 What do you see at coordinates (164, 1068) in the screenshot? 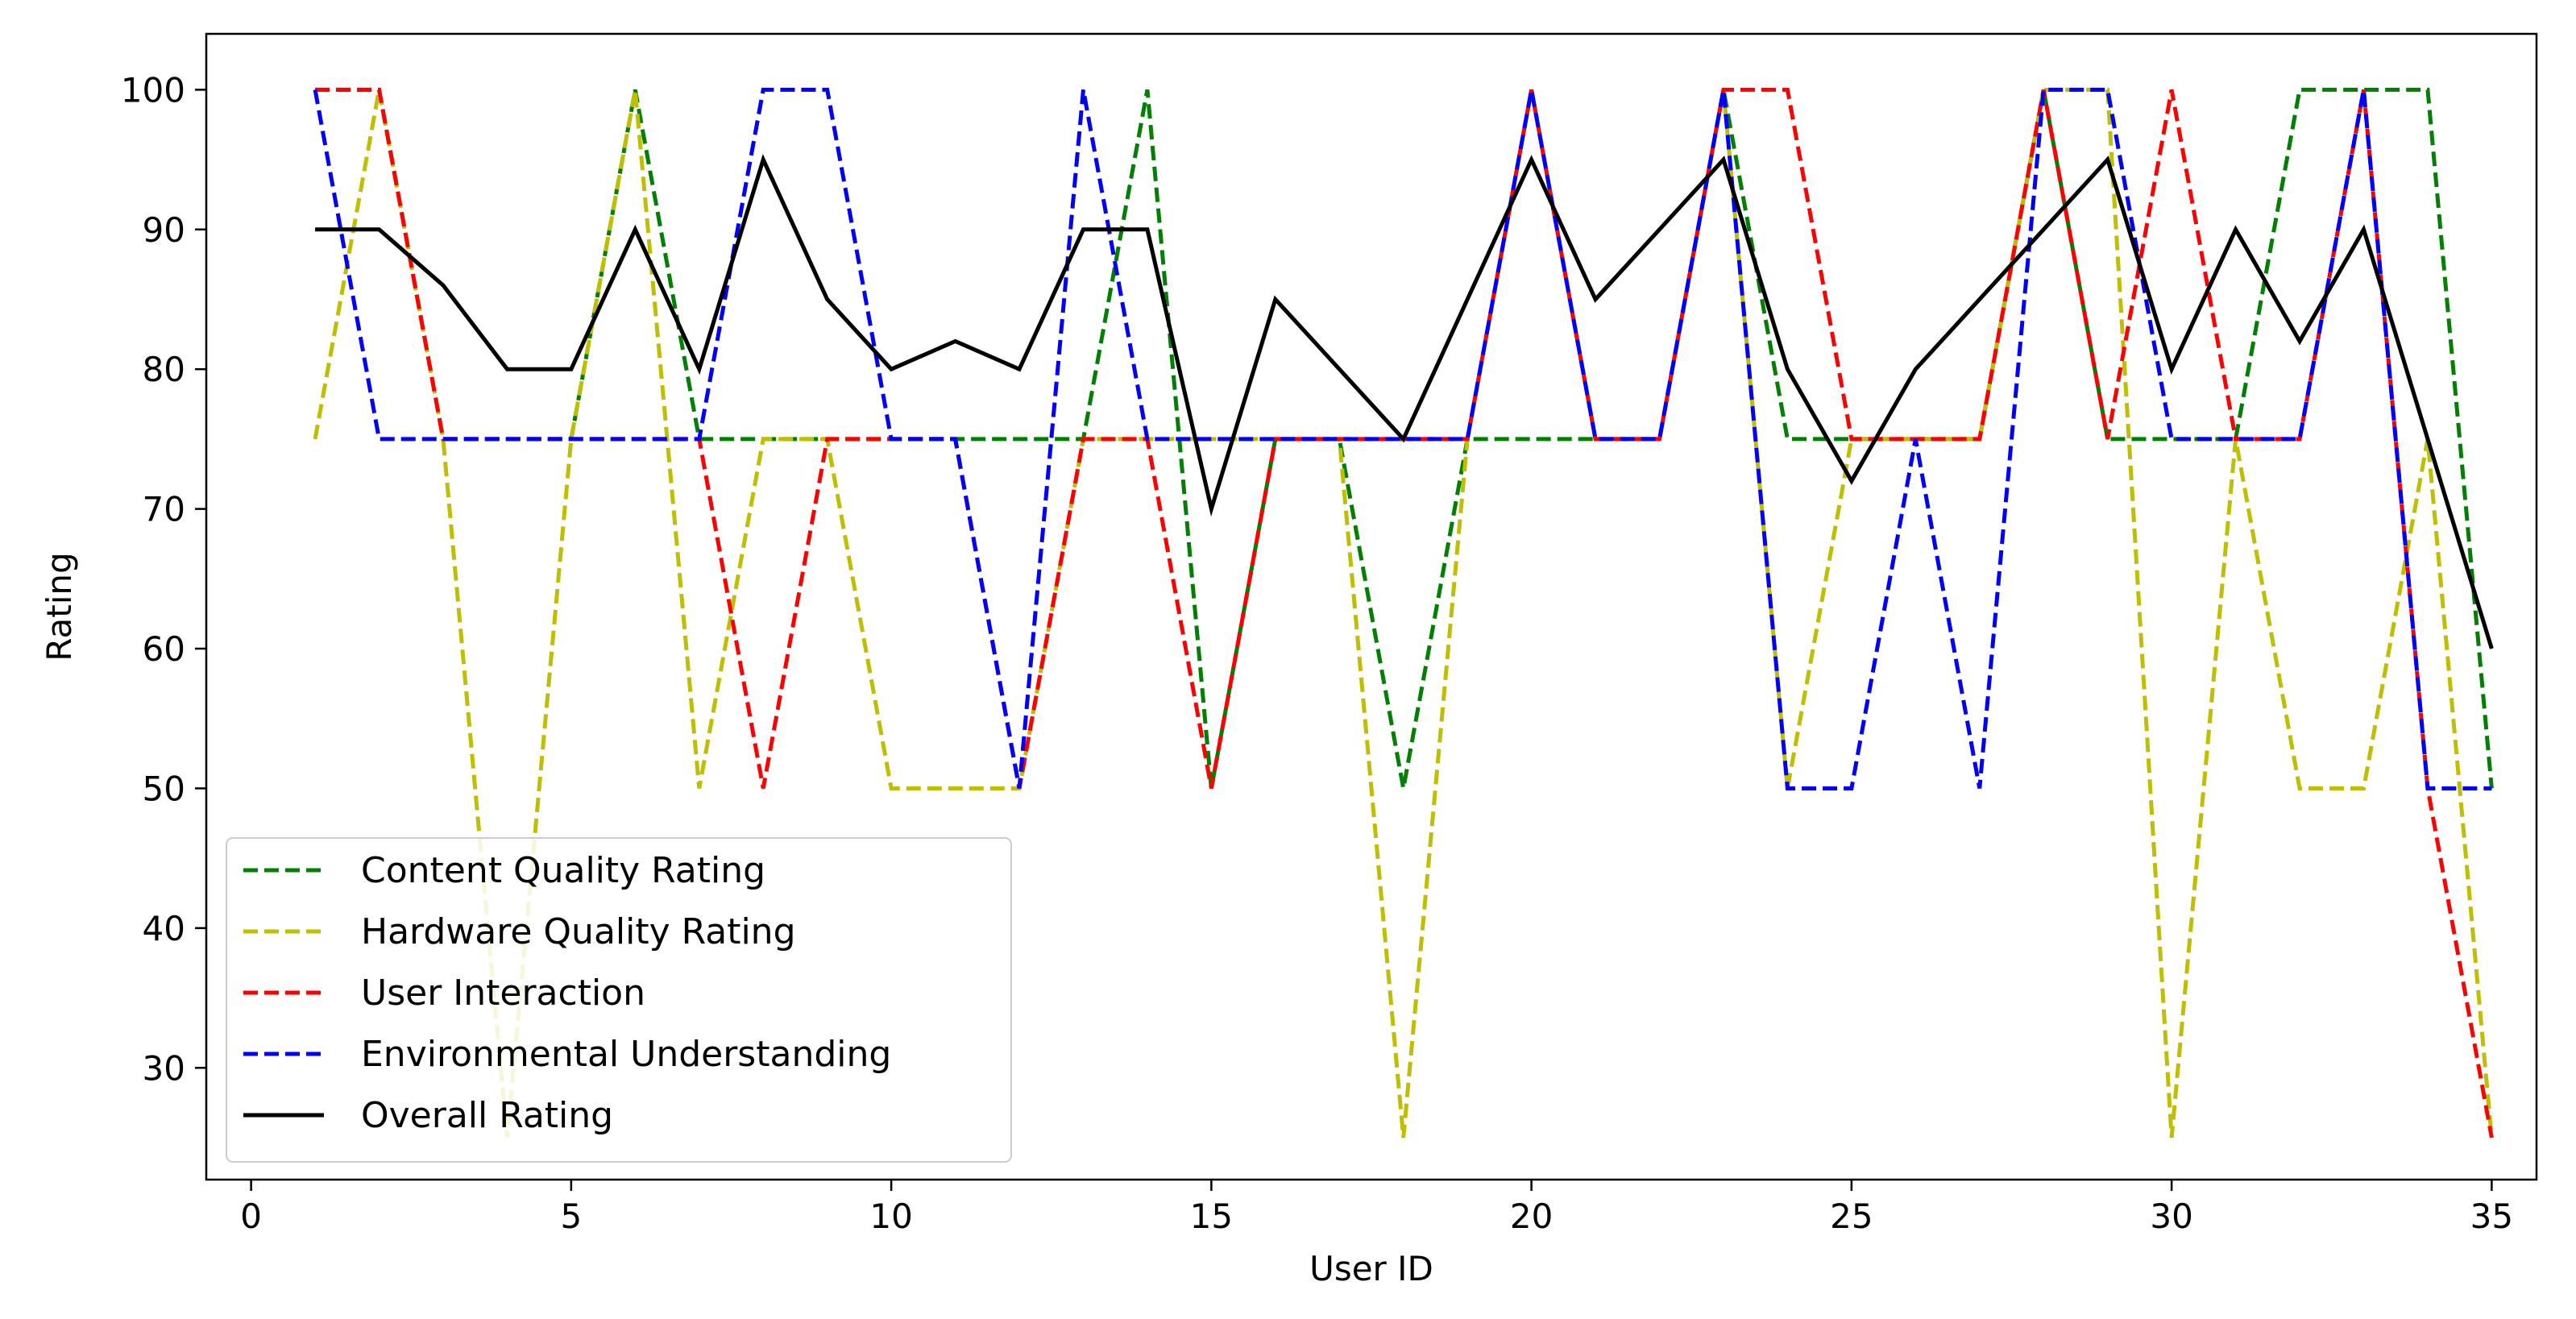
I see `y-tick-label: 30` at bounding box center [164, 1068].